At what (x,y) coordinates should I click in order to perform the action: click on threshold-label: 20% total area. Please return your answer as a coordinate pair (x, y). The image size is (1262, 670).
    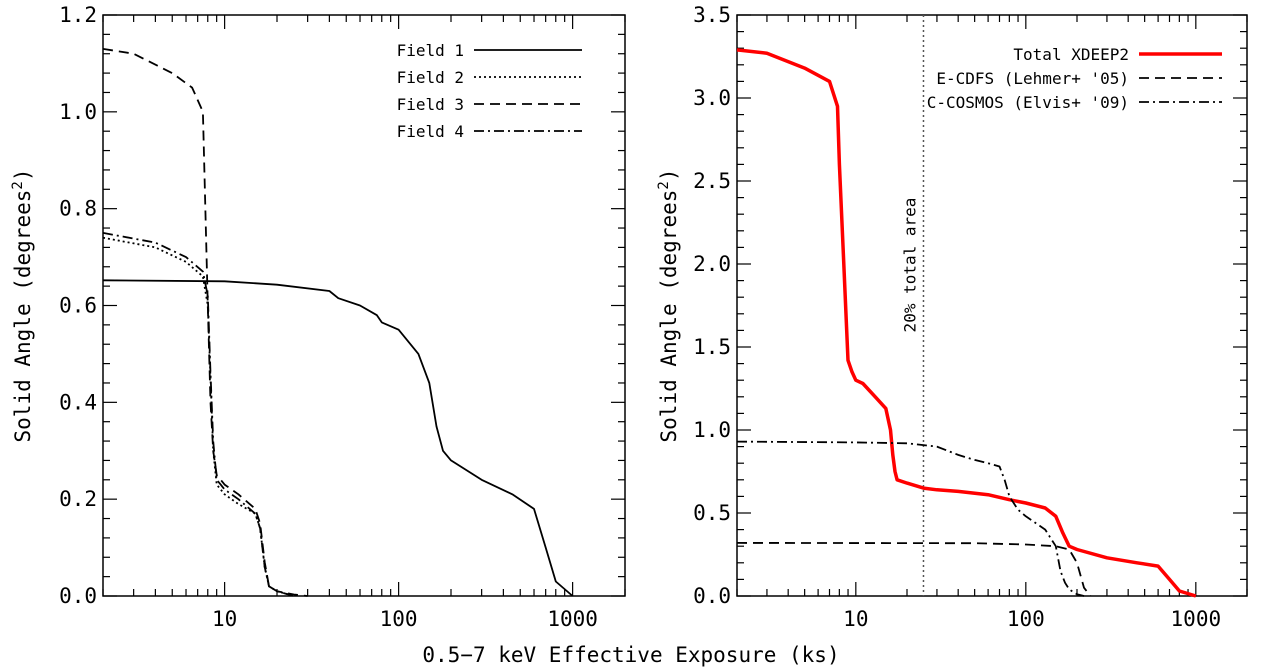
    Looking at the image, I should click on (909, 265).